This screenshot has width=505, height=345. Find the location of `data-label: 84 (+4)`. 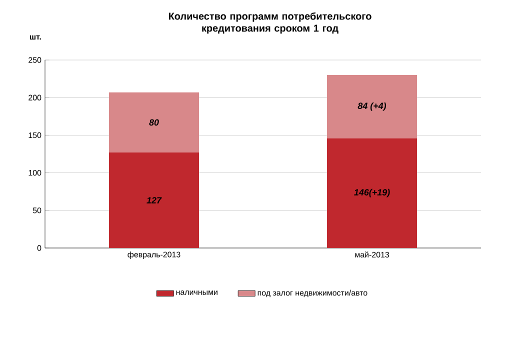

data-label: 84 (+4) is located at coordinates (372, 106).